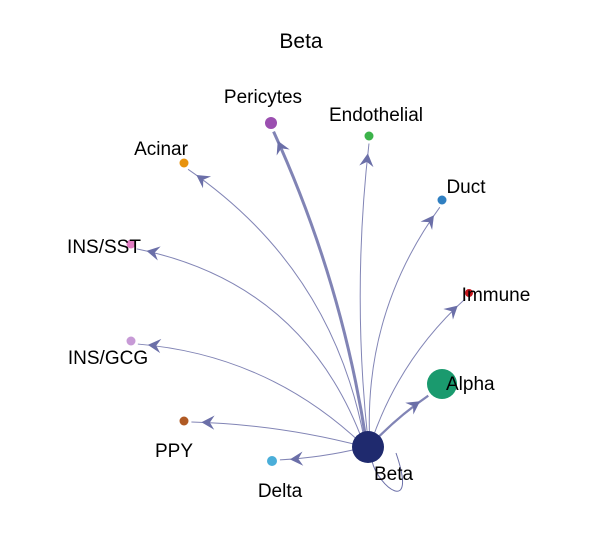 The width and height of the screenshot is (605, 541). What do you see at coordinates (466, 187) in the screenshot?
I see `node-label-duct: Duct` at bounding box center [466, 187].